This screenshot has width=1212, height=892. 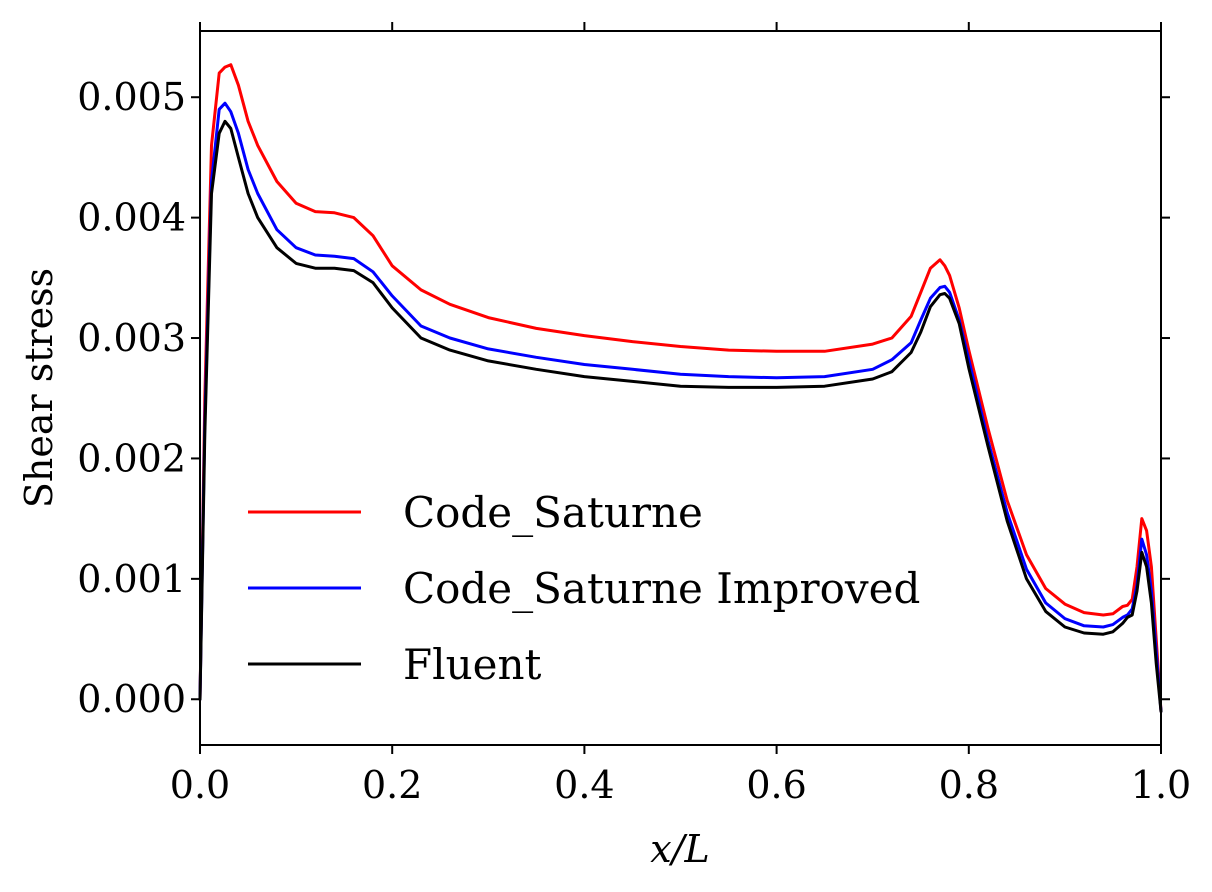 What do you see at coordinates (131, 579) in the screenshot?
I see `y-tick-label: 0.001` at bounding box center [131, 579].